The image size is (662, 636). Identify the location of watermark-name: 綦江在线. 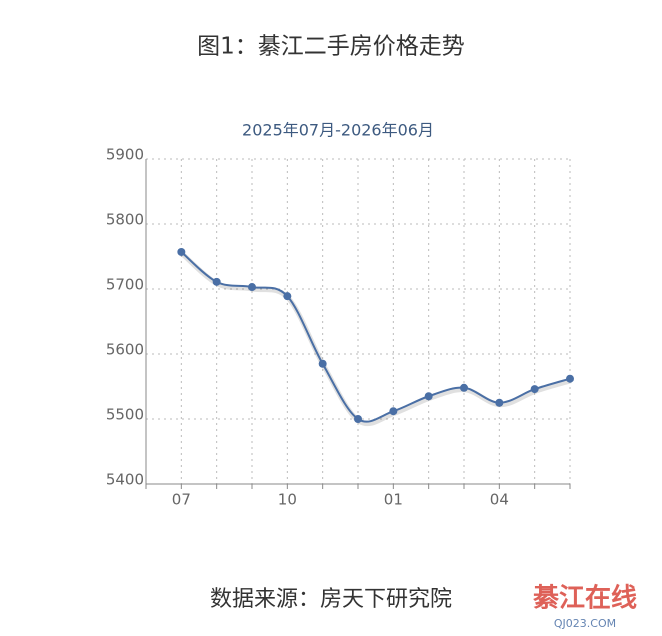
(585, 599).